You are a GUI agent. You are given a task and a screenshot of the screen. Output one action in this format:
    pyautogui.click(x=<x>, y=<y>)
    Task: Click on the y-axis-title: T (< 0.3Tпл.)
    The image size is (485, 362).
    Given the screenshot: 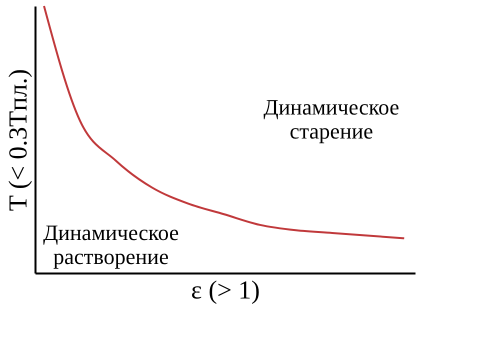 What is the action you would take?
    pyautogui.click(x=18, y=140)
    